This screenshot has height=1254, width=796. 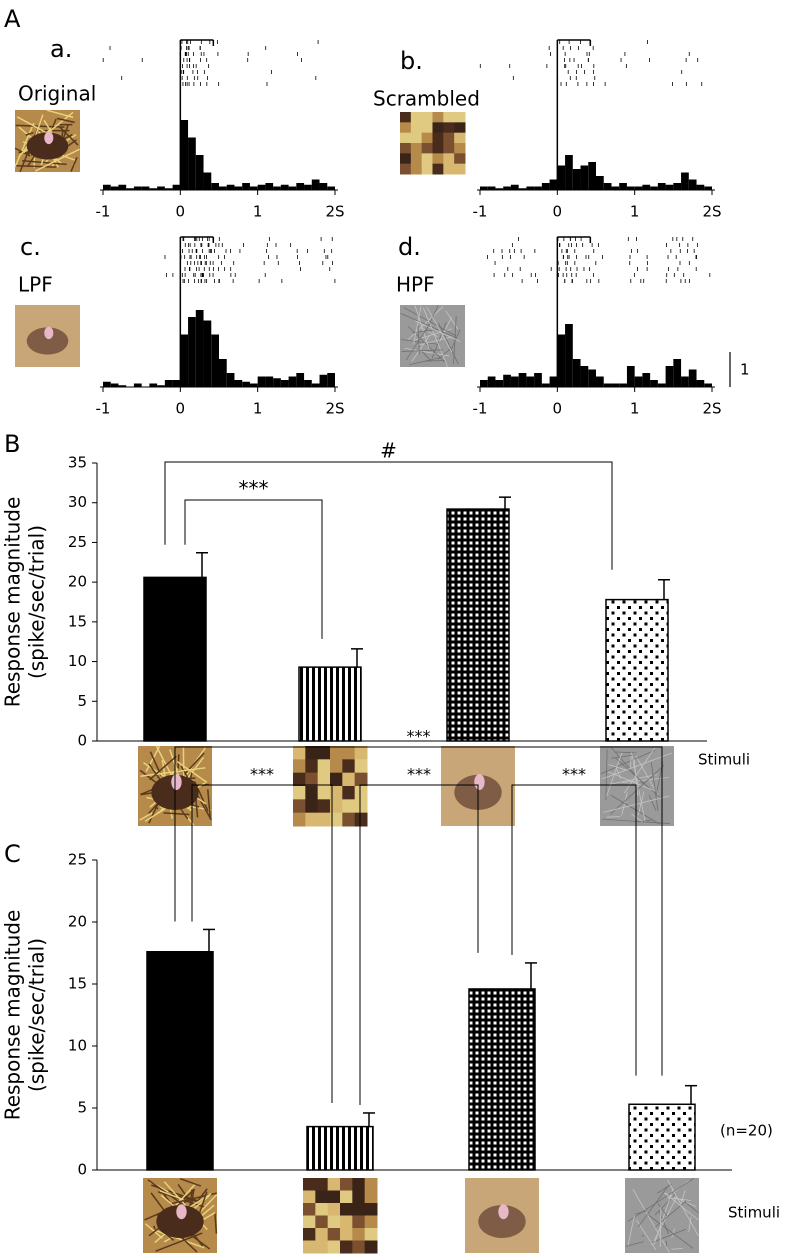 What do you see at coordinates (57, 94) in the screenshot?
I see `stimulus-label: Original` at bounding box center [57, 94].